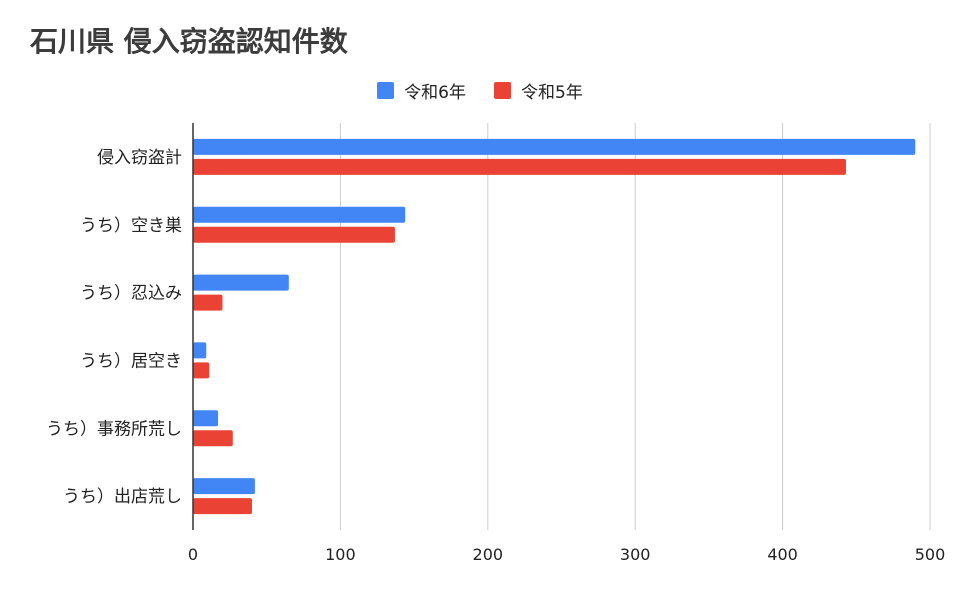 The width and height of the screenshot is (960, 594). Describe the element at coordinates (488, 554) in the screenshot. I see `x-tick-label-2: 200` at that location.